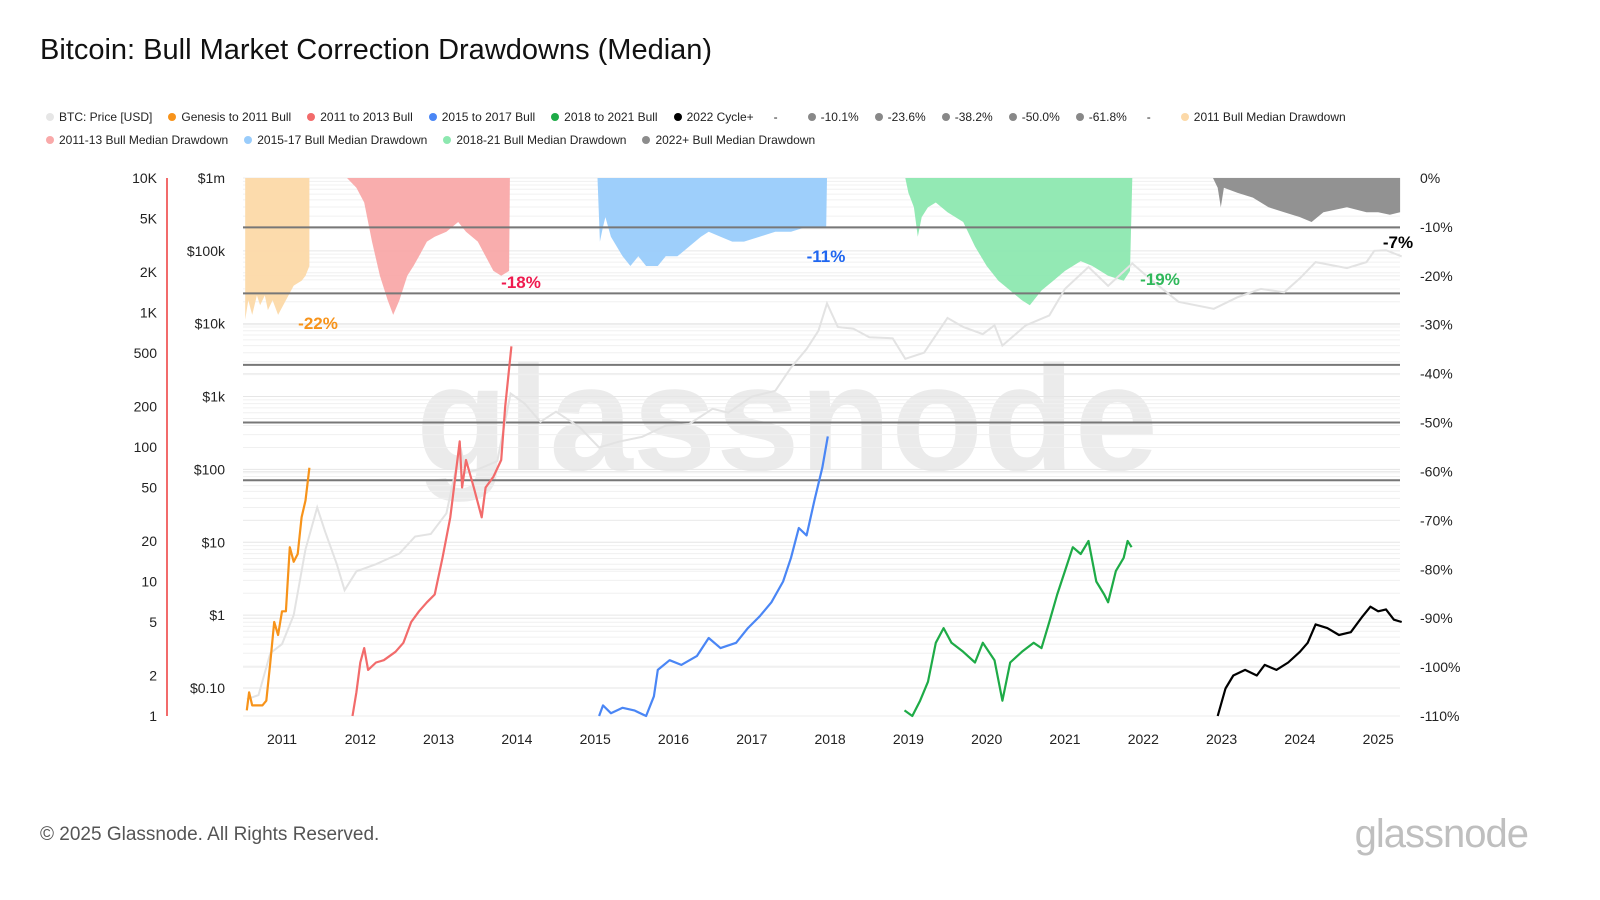 This screenshot has height=900, width=1600. What do you see at coordinates (1064, 739) in the screenshot?
I see `x-axis-tick: 2021` at bounding box center [1064, 739].